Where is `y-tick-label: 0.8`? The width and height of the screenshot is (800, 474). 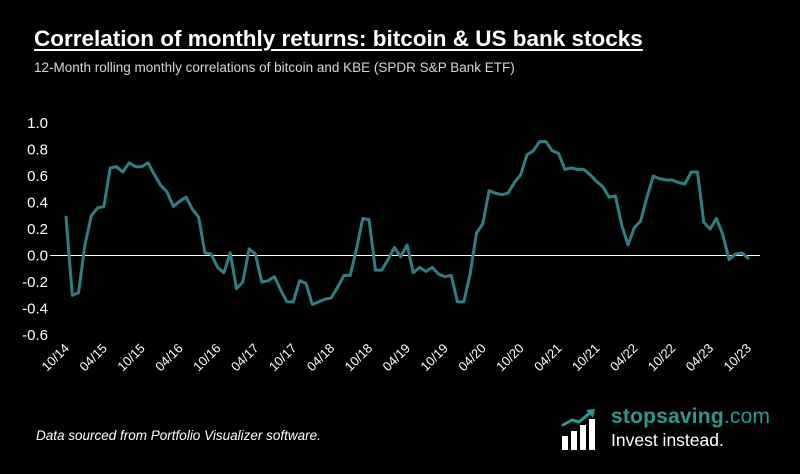 y-tick-label: 0.8 is located at coordinates (37, 150).